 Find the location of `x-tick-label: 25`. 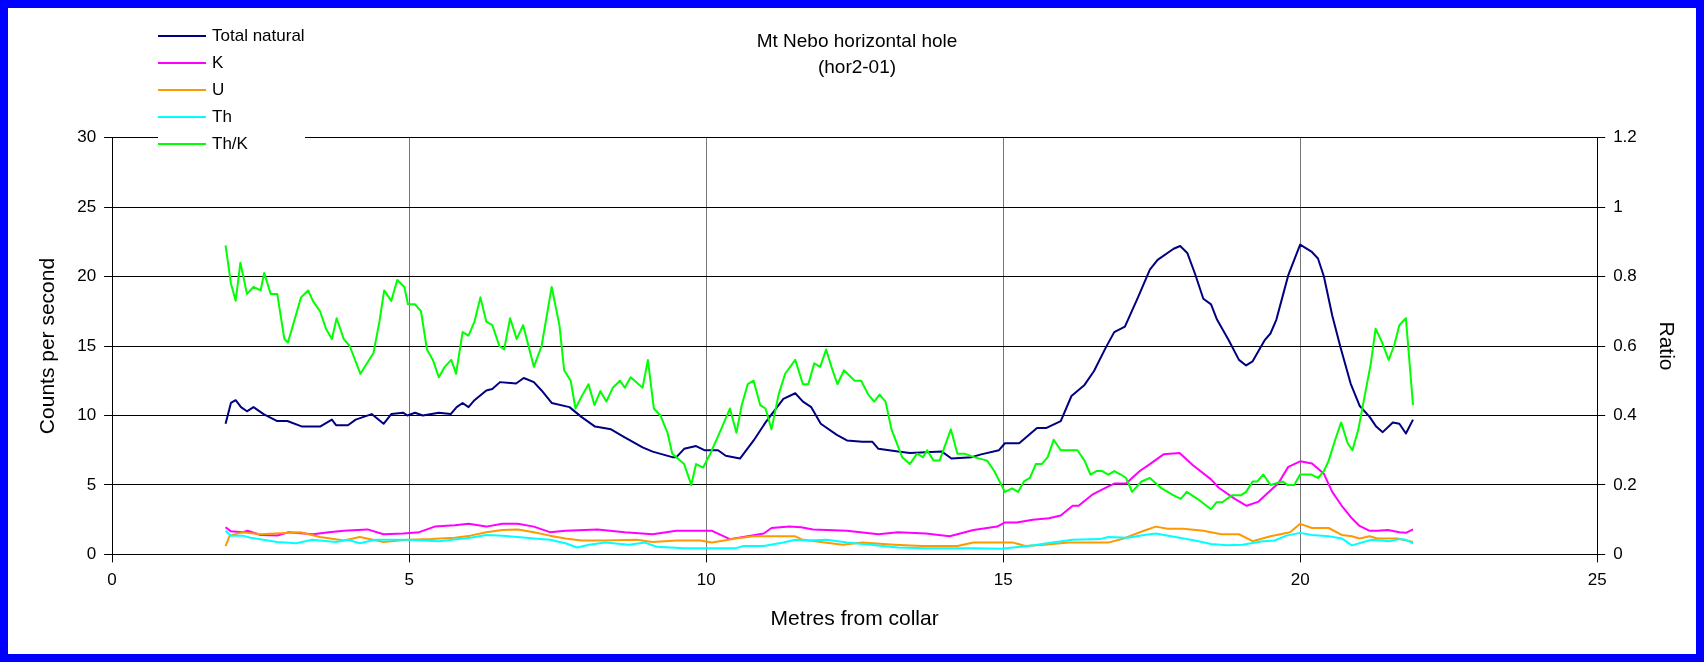

x-tick-label: 25 is located at coordinates (1597, 580).